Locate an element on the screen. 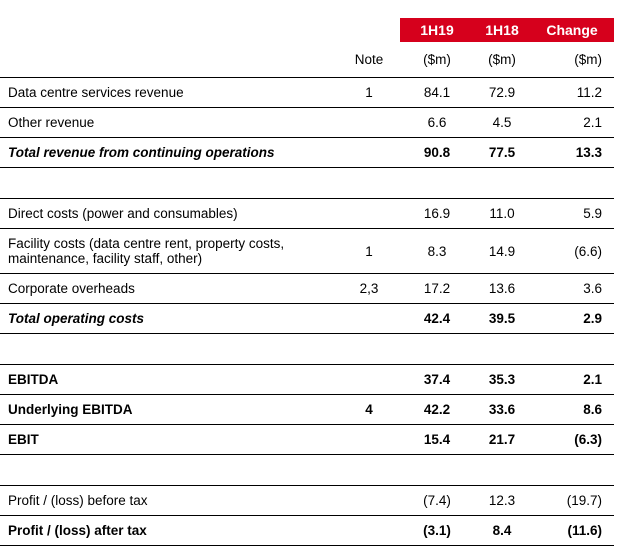 The height and width of the screenshot is (546, 625). row-label: Profit / (loss) before tax is located at coordinates (169, 500).